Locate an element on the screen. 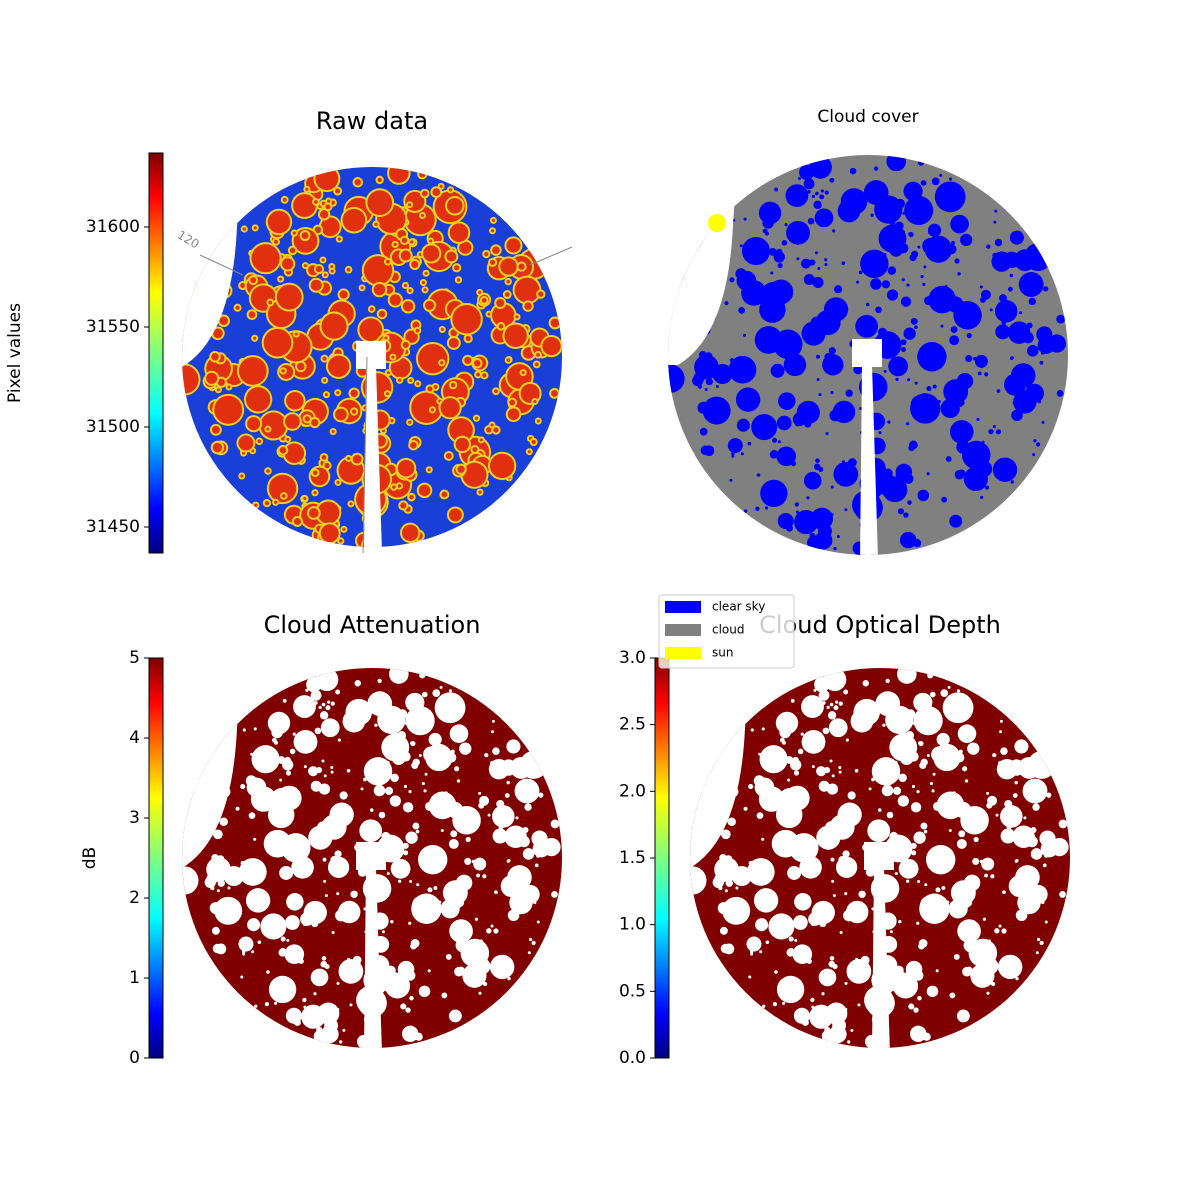  y-tick-label: 2 is located at coordinates (134, 898).